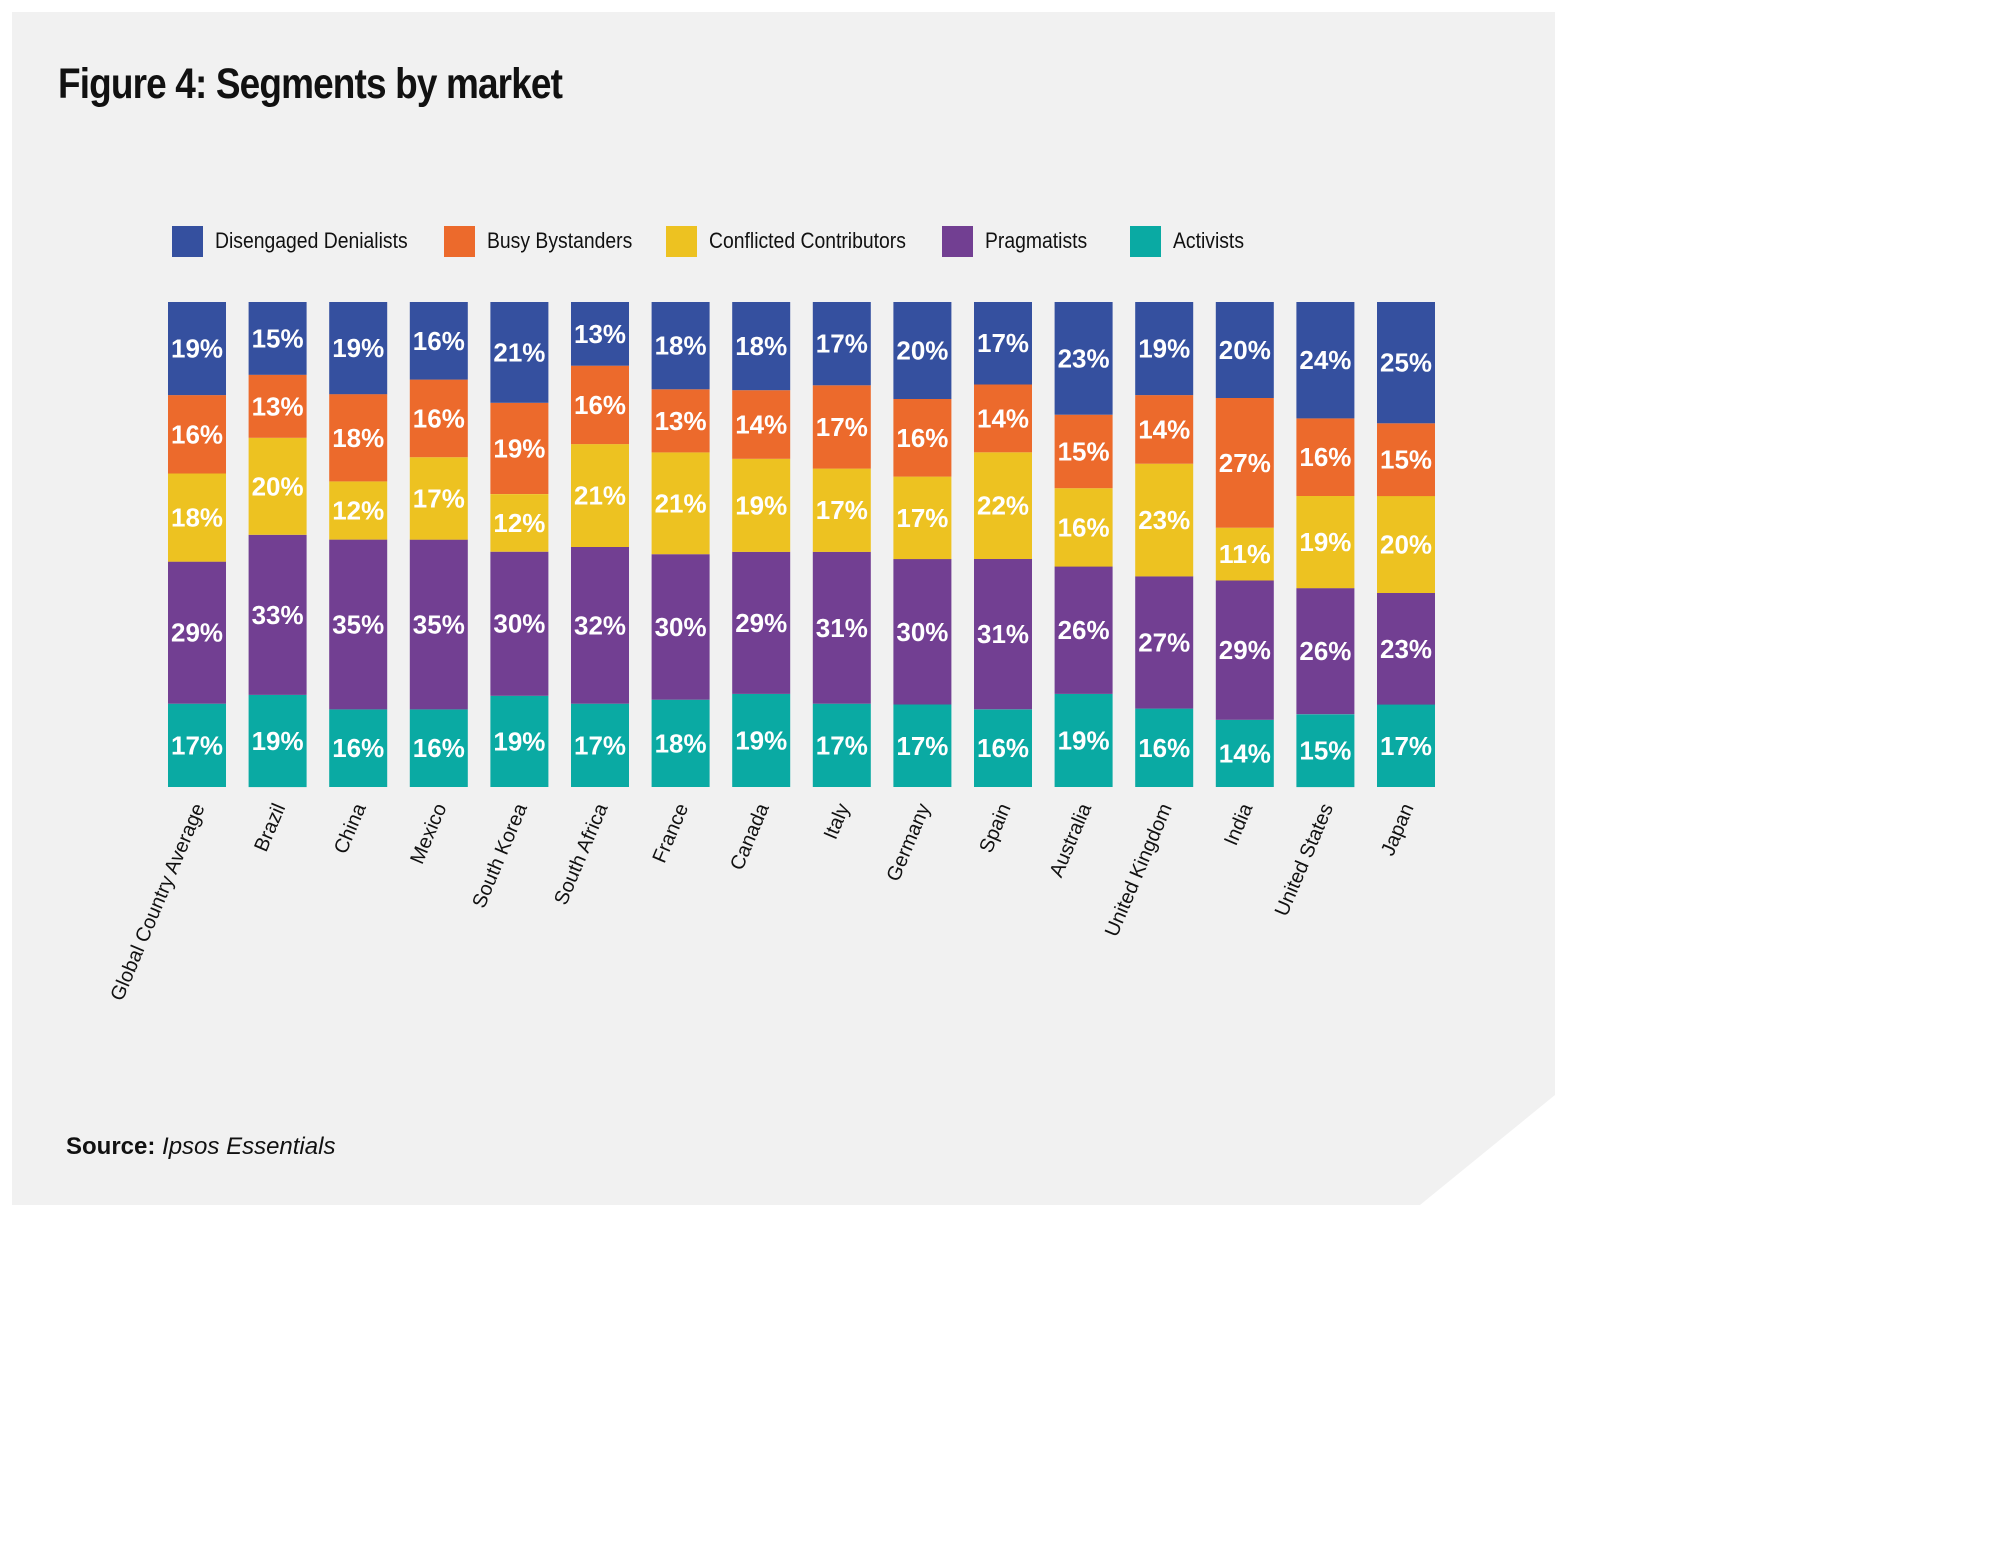 The image size is (2000, 1553). What do you see at coordinates (311, 240) in the screenshot?
I see `legend-label-disengaged-denialists: Disengaged Denialists` at bounding box center [311, 240].